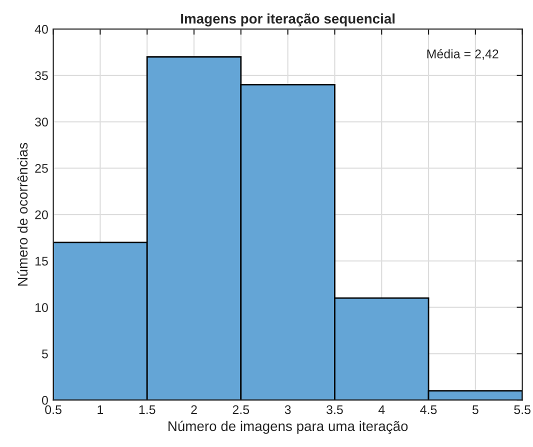 The width and height of the screenshot is (533, 447). What do you see at coordinates (288, 19) in the screenshot?
I see `chart-title: Imagens por iteração sequencial` at bounding box center [288, 19].